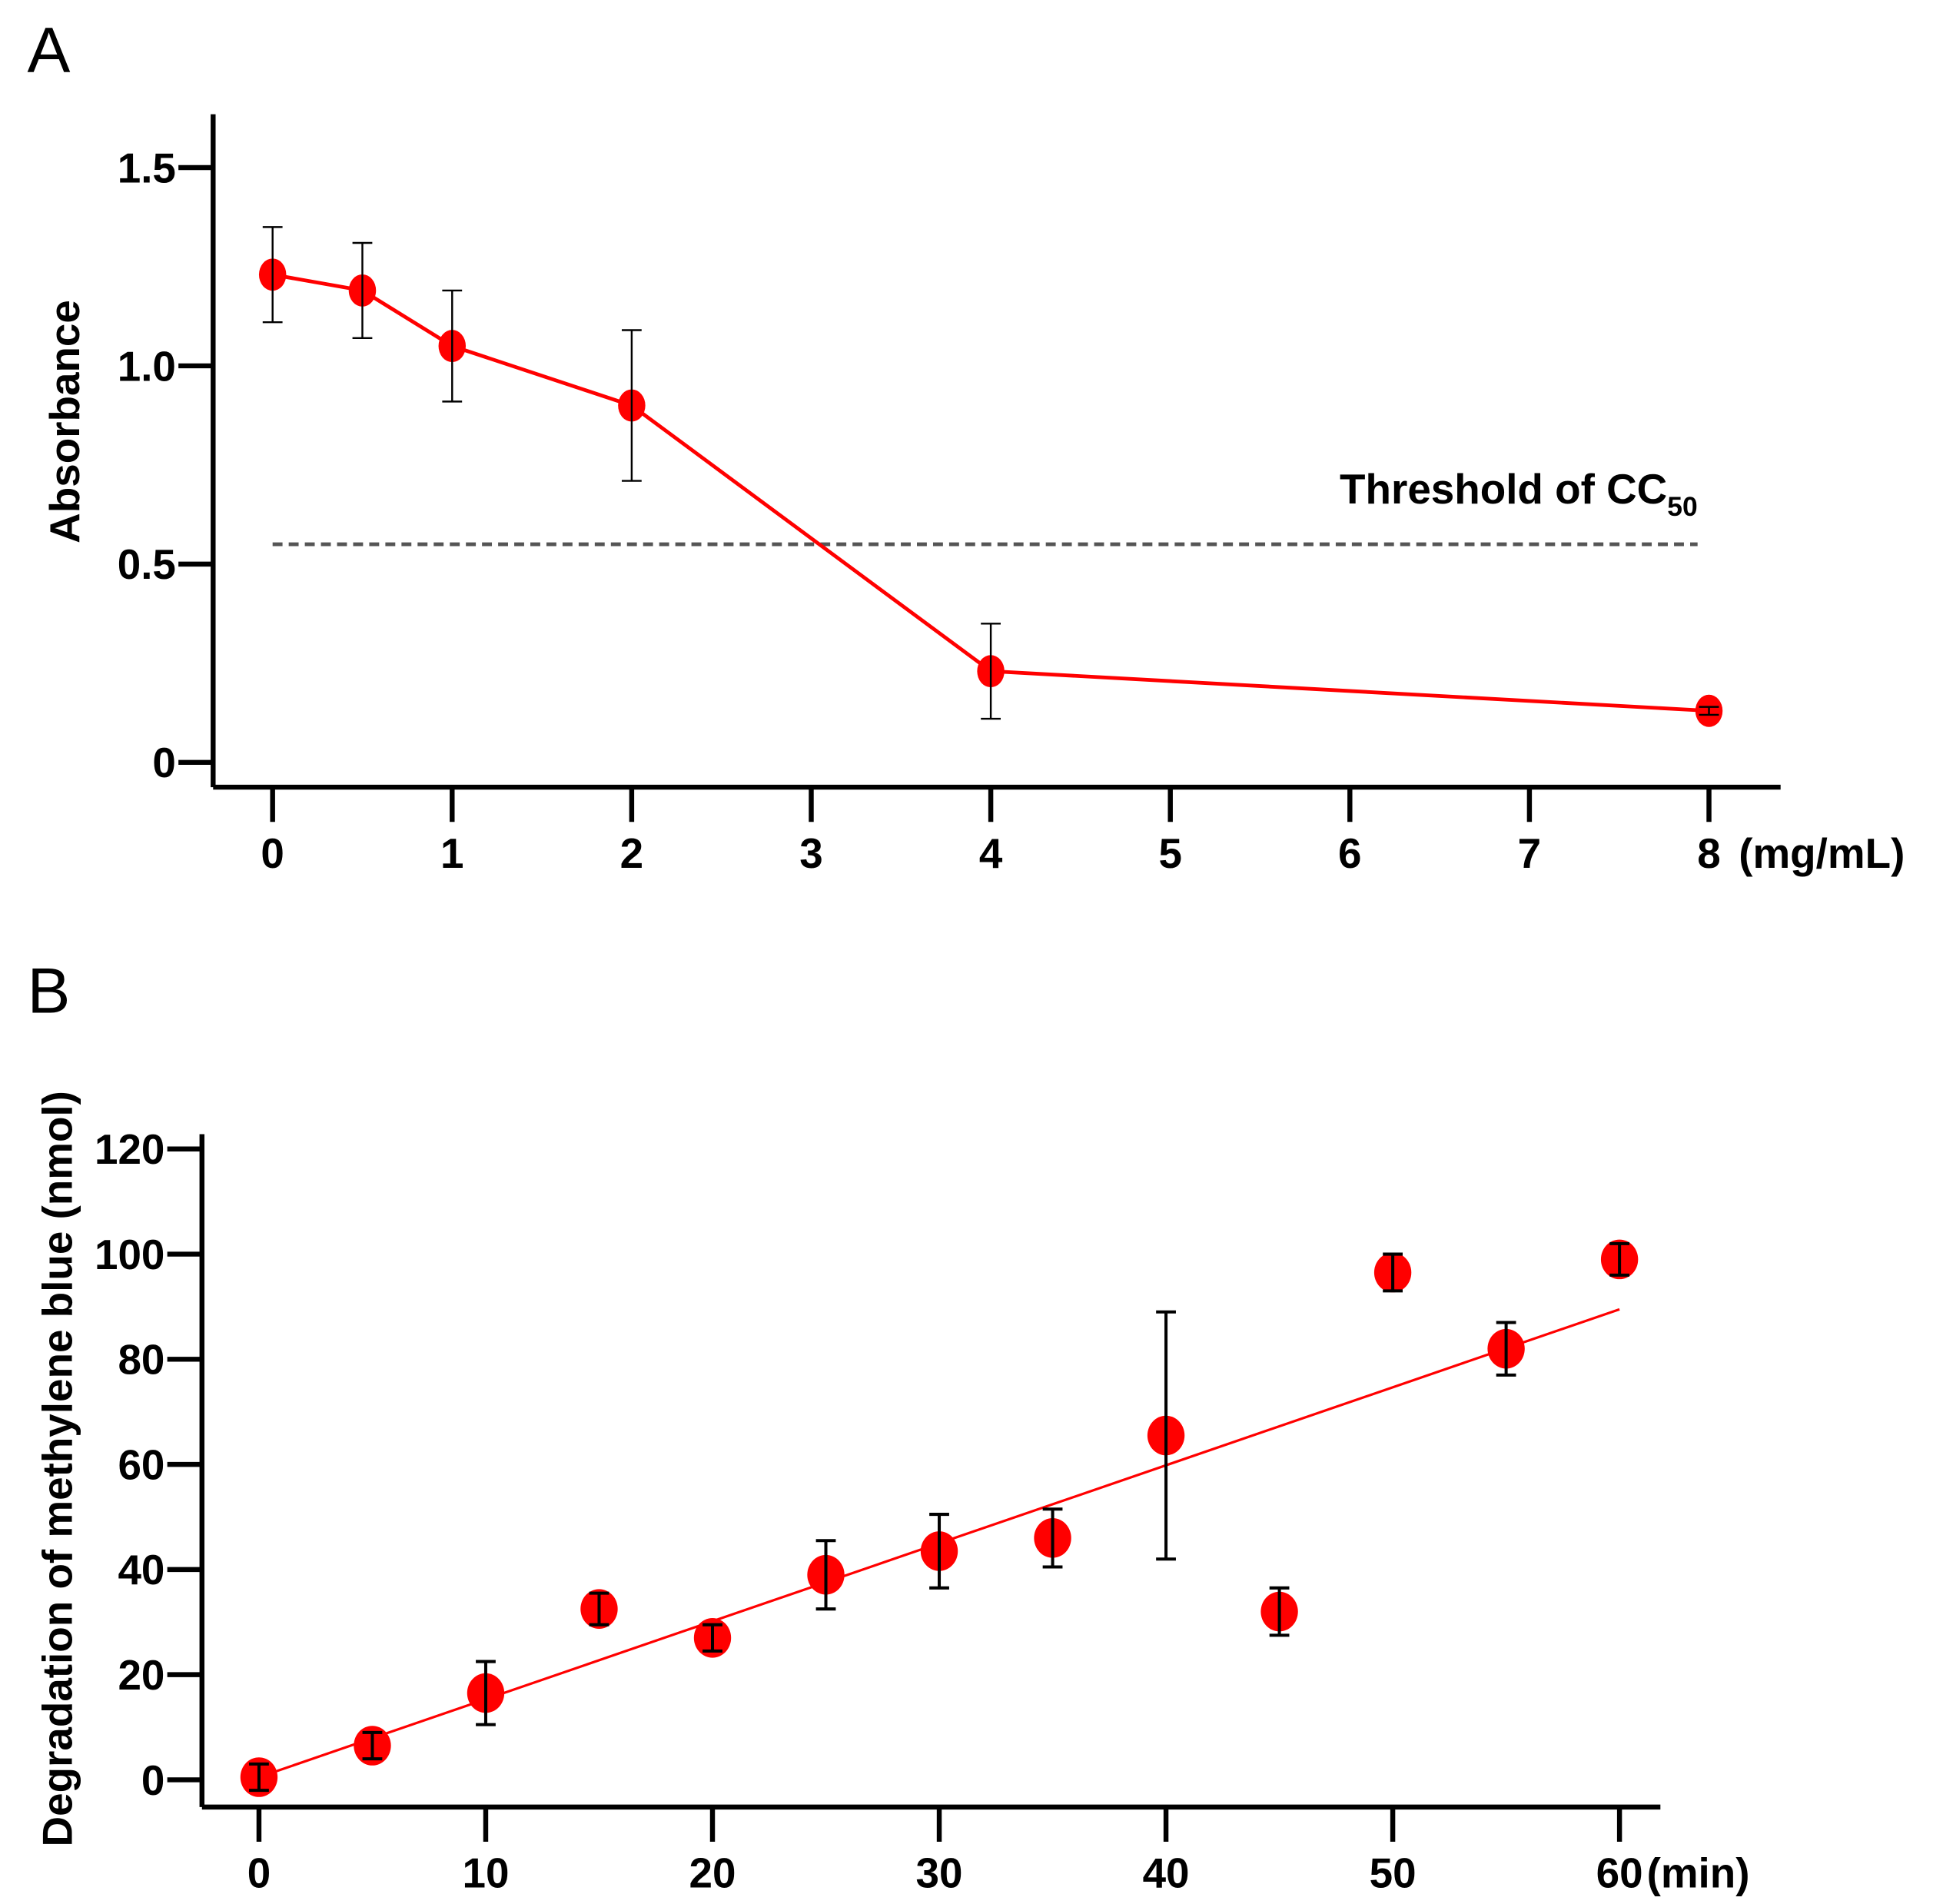 The height and width of the screenshot is (1904, 1933). What do you see at coordinates (64, 421) in the screenshot?
I see `y-axis-label: Absorbance` at bounding box center [64, 421].